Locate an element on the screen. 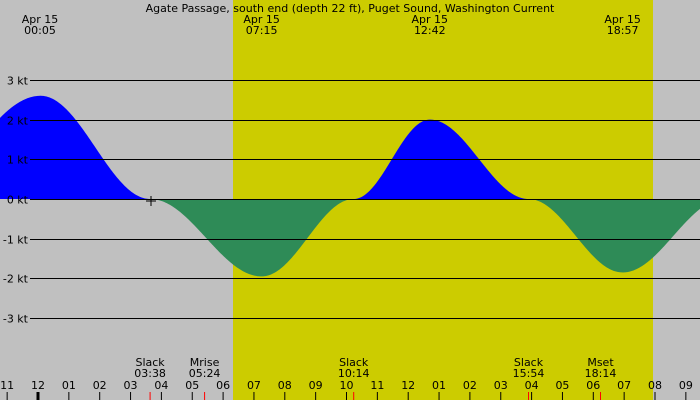 The image size is (700, 400). y-axis-labels: 3 kt 2 kt 1 kt 0 kt -1 kt -2 kt -3 kt is located at coordinates (16, 200).